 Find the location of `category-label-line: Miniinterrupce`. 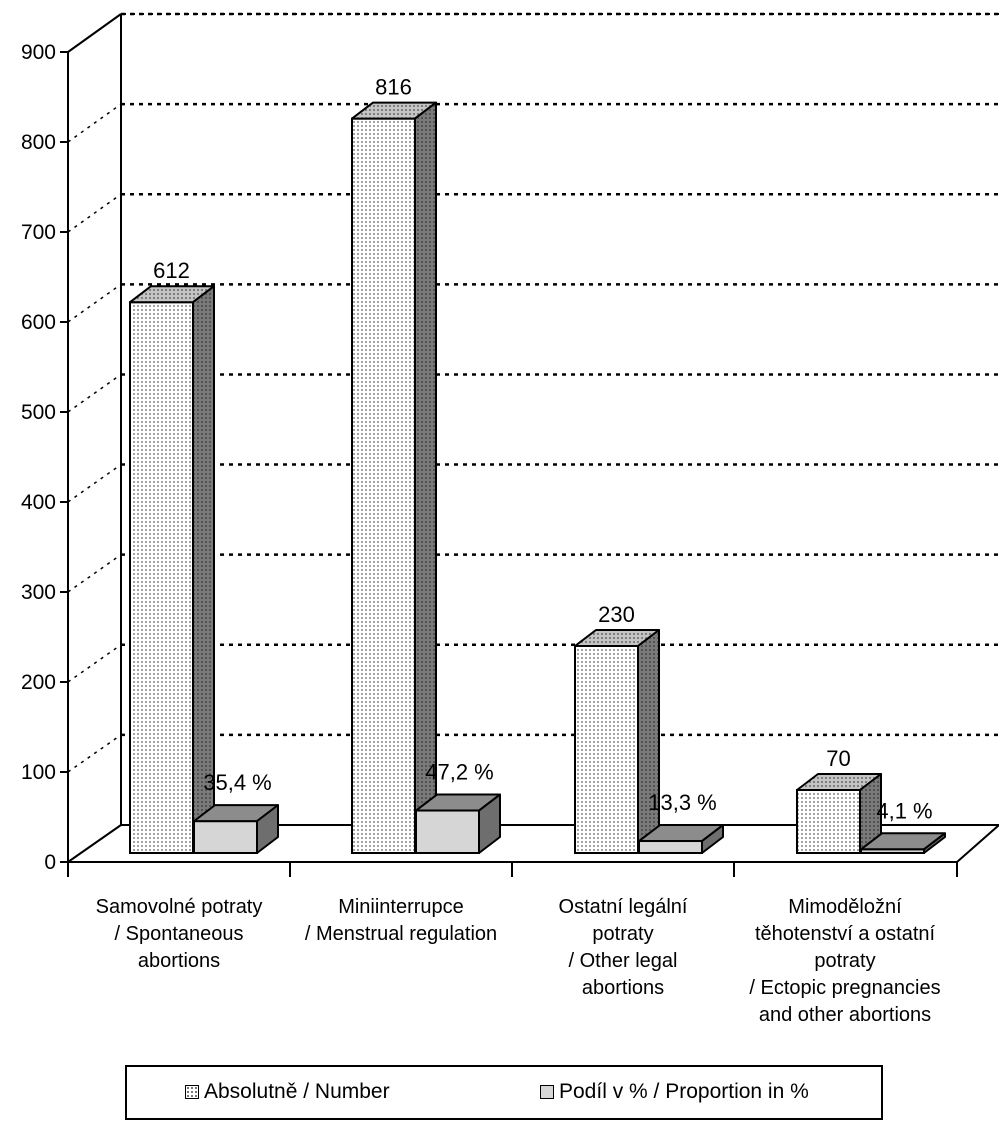

category-label-line: Miniinterrupce is located at coordinates (401, 907).